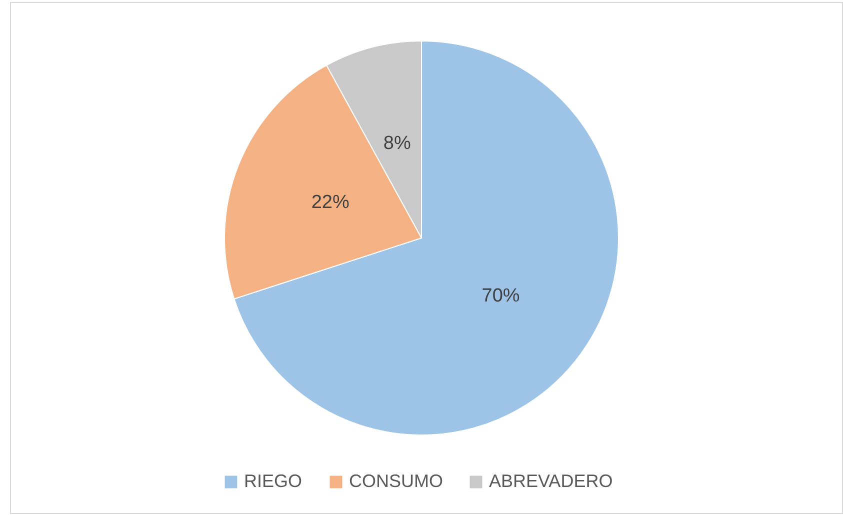 This screenshot has width=843, height=515. Describe the element at coordinates (501, 296) in the screenshot. I see `data-label: 70%` at that location.